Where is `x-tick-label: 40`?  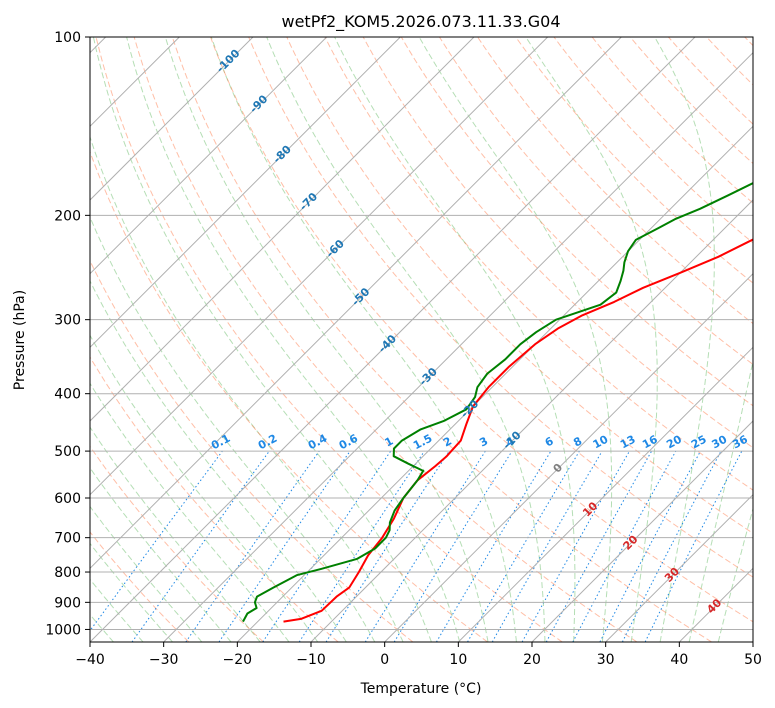 x-tick-label: 40 is located at coordinates (679, 660).